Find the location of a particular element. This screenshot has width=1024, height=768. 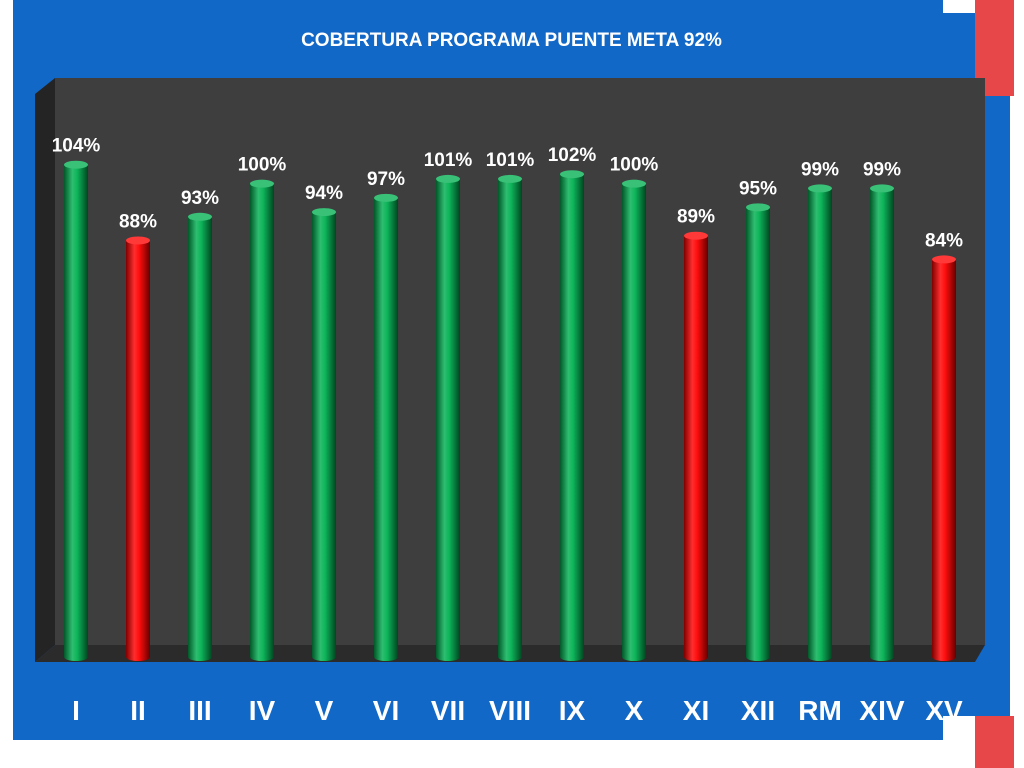

category-label: X is located at coordinates (634, 710).